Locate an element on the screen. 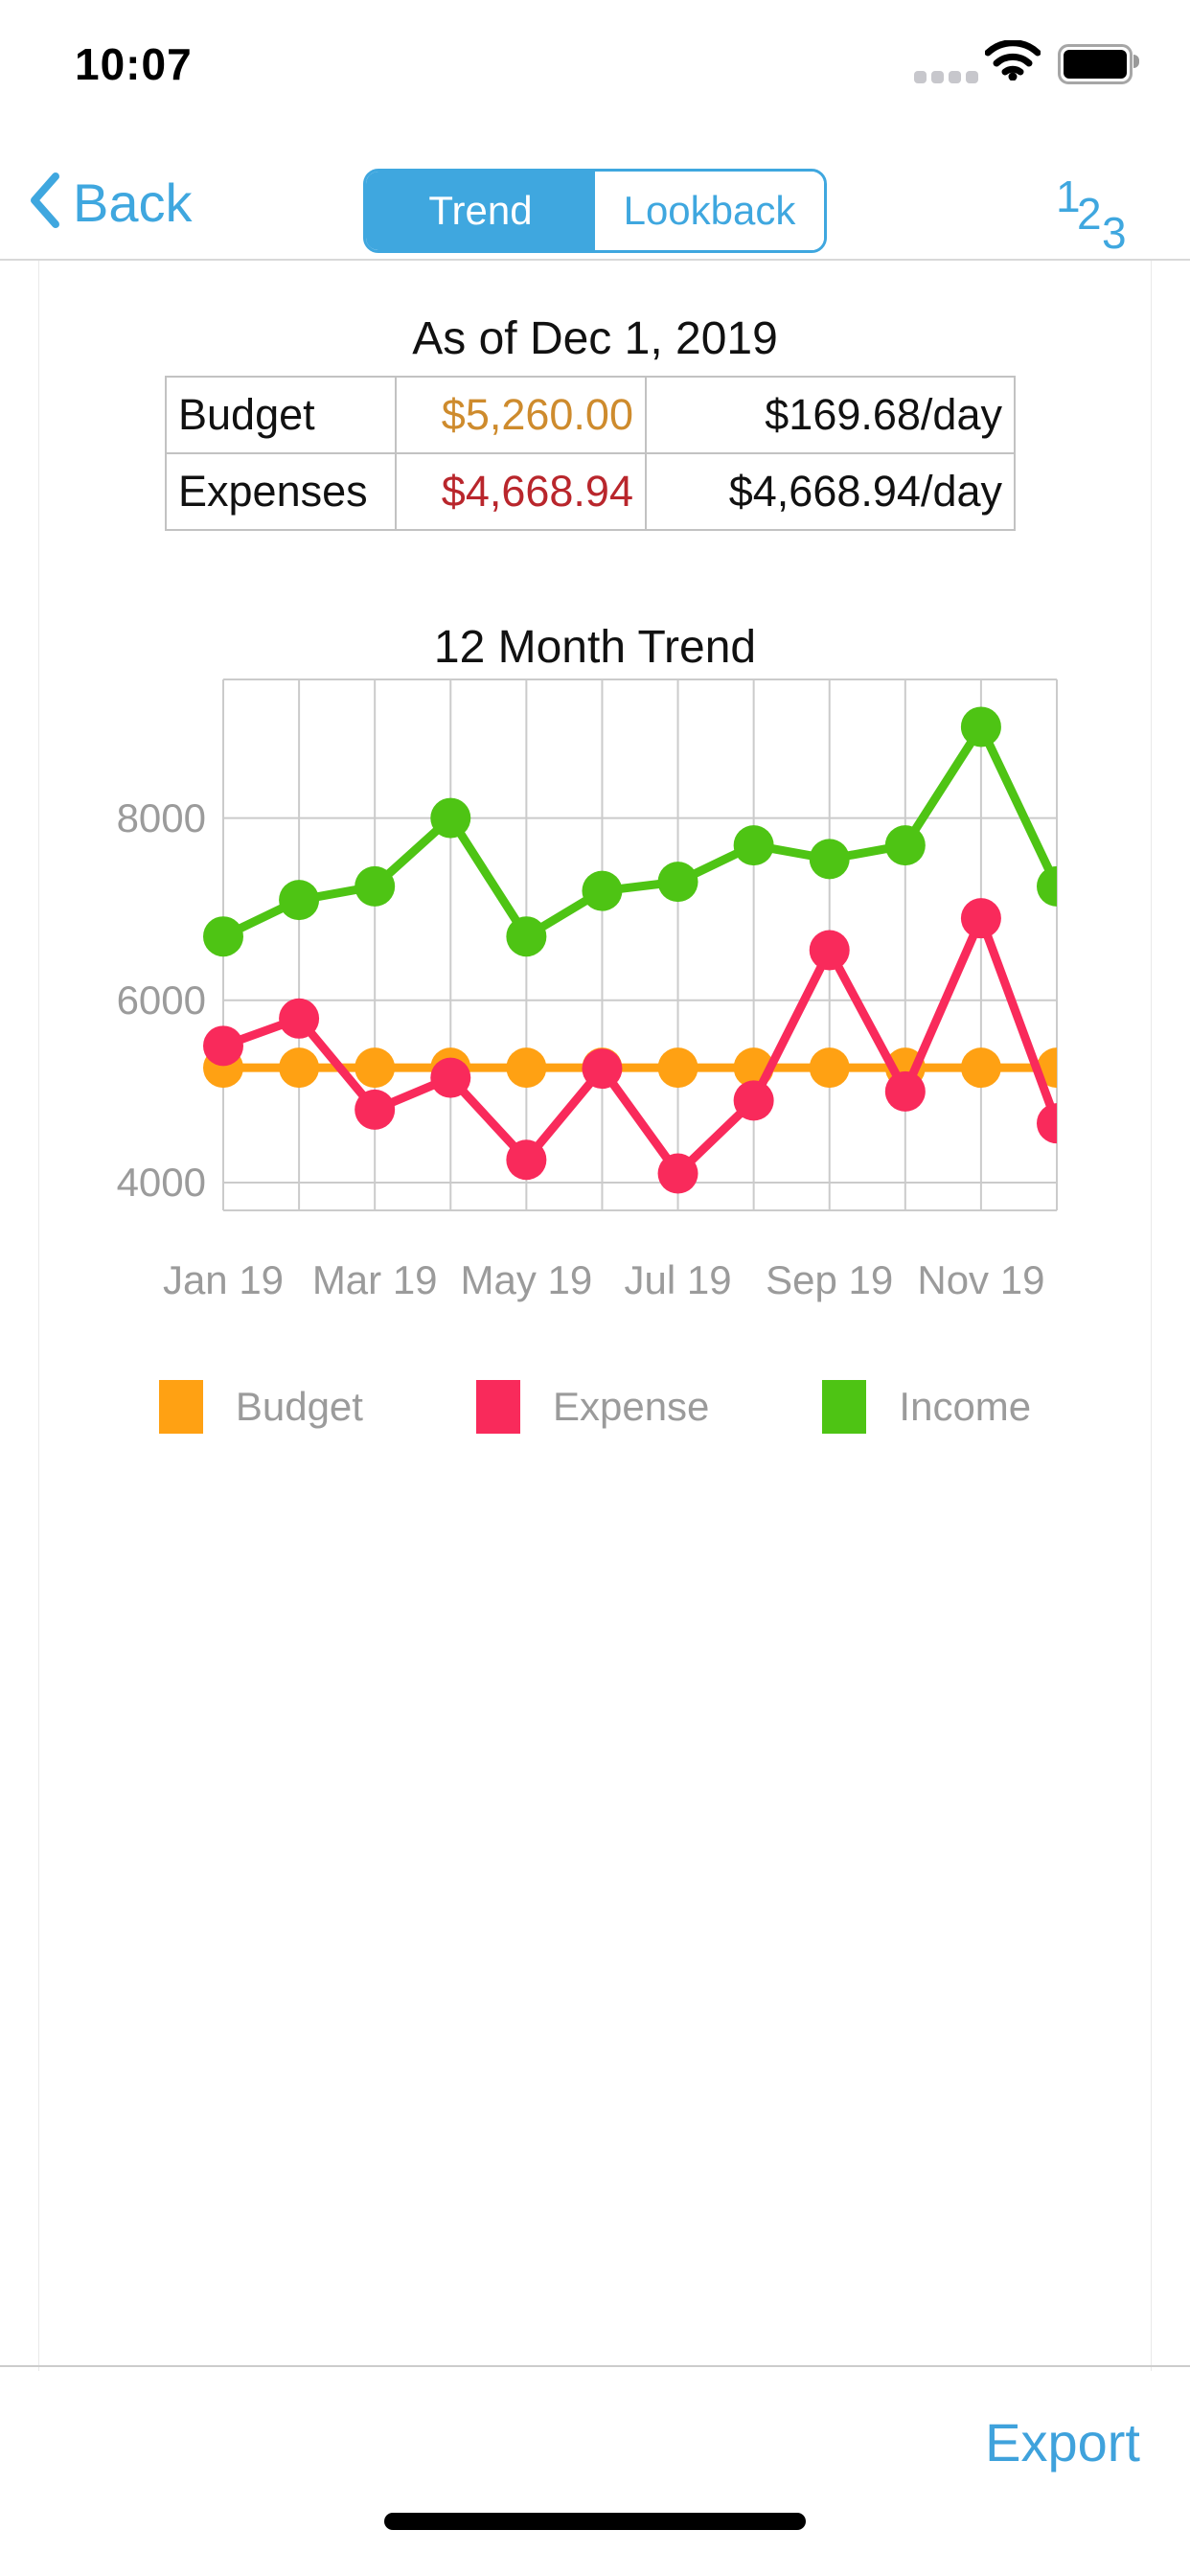  table-row-budget: Budget $5,260.00 $169.68/day is located at coordinates (590, 415).